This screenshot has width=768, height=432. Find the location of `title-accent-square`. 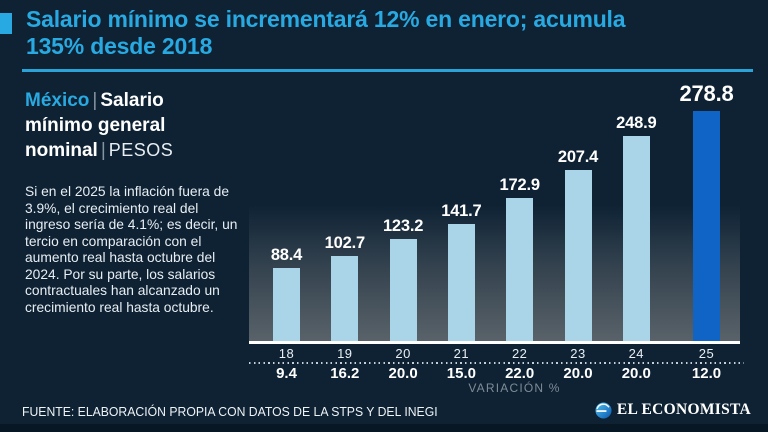

title-accent-square is located at coordinates (6, 23).